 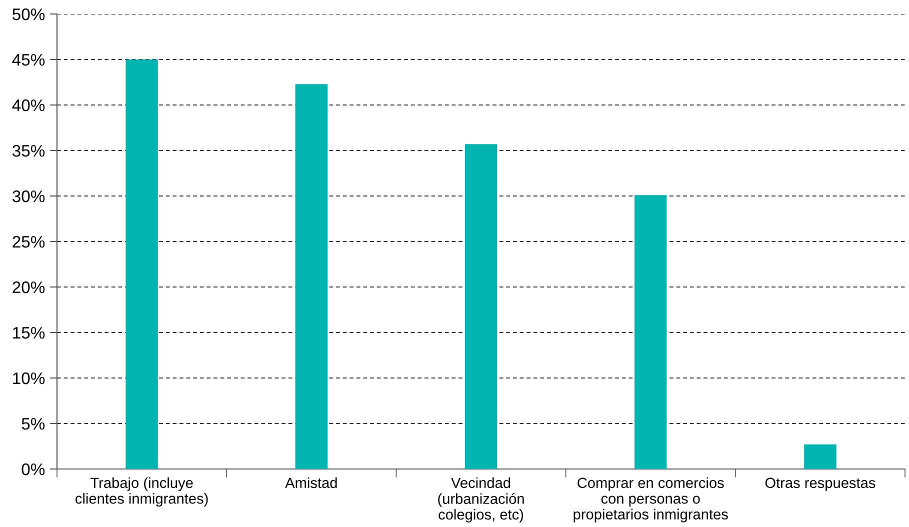 What do you see at coordinates (28, 60) in the screenshot?
I see `y-tick-label: 45%` at bounding box center [28, 60].